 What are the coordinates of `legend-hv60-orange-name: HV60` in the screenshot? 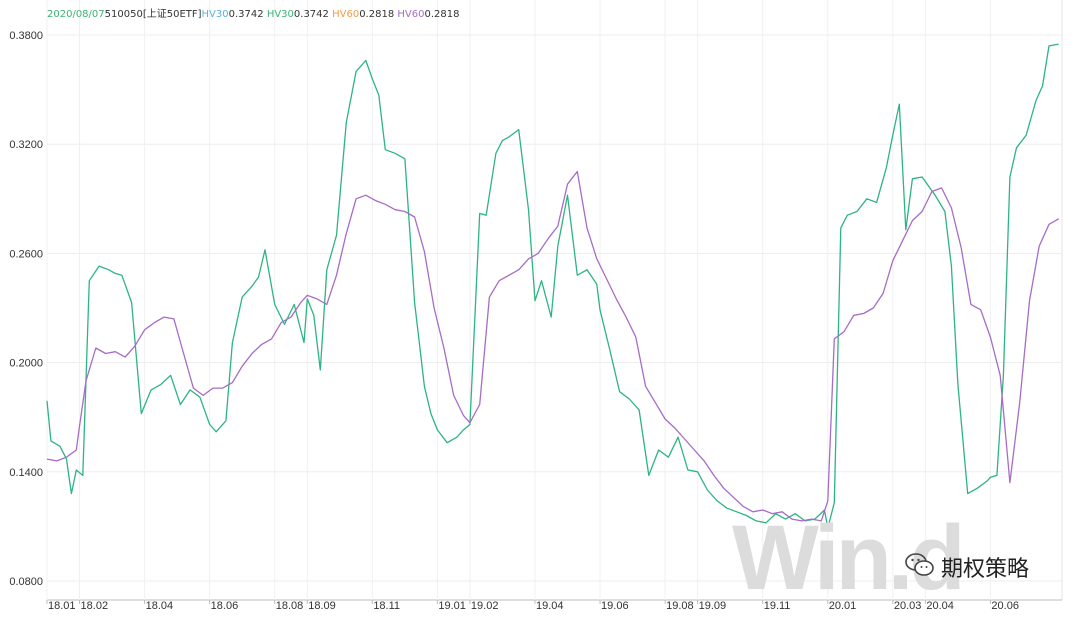 It's located at (346, 14).